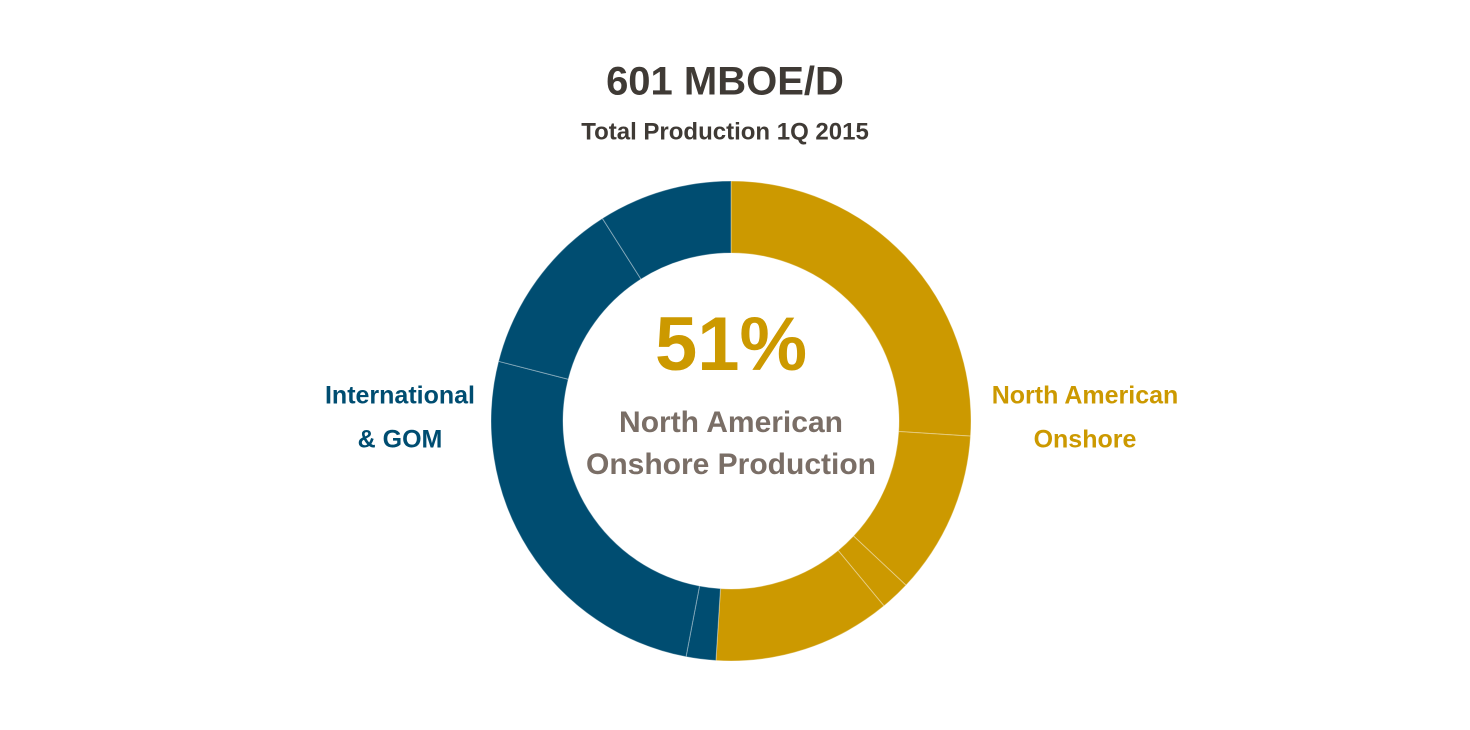 The width and height of the screenshot is (1470, 730). I want to click on group-label: International, so click(400, 396).